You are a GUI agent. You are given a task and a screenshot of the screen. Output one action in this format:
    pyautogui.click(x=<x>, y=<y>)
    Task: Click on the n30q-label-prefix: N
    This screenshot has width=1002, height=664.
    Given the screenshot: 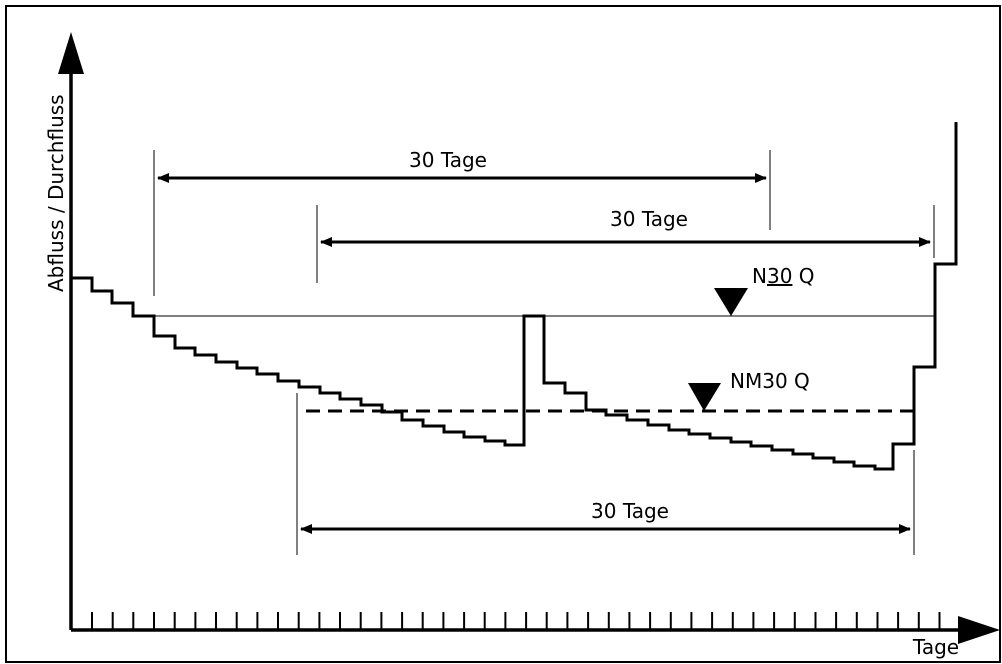 What is the action you would take?
    pyautogui.click(x=759, y=276)
    